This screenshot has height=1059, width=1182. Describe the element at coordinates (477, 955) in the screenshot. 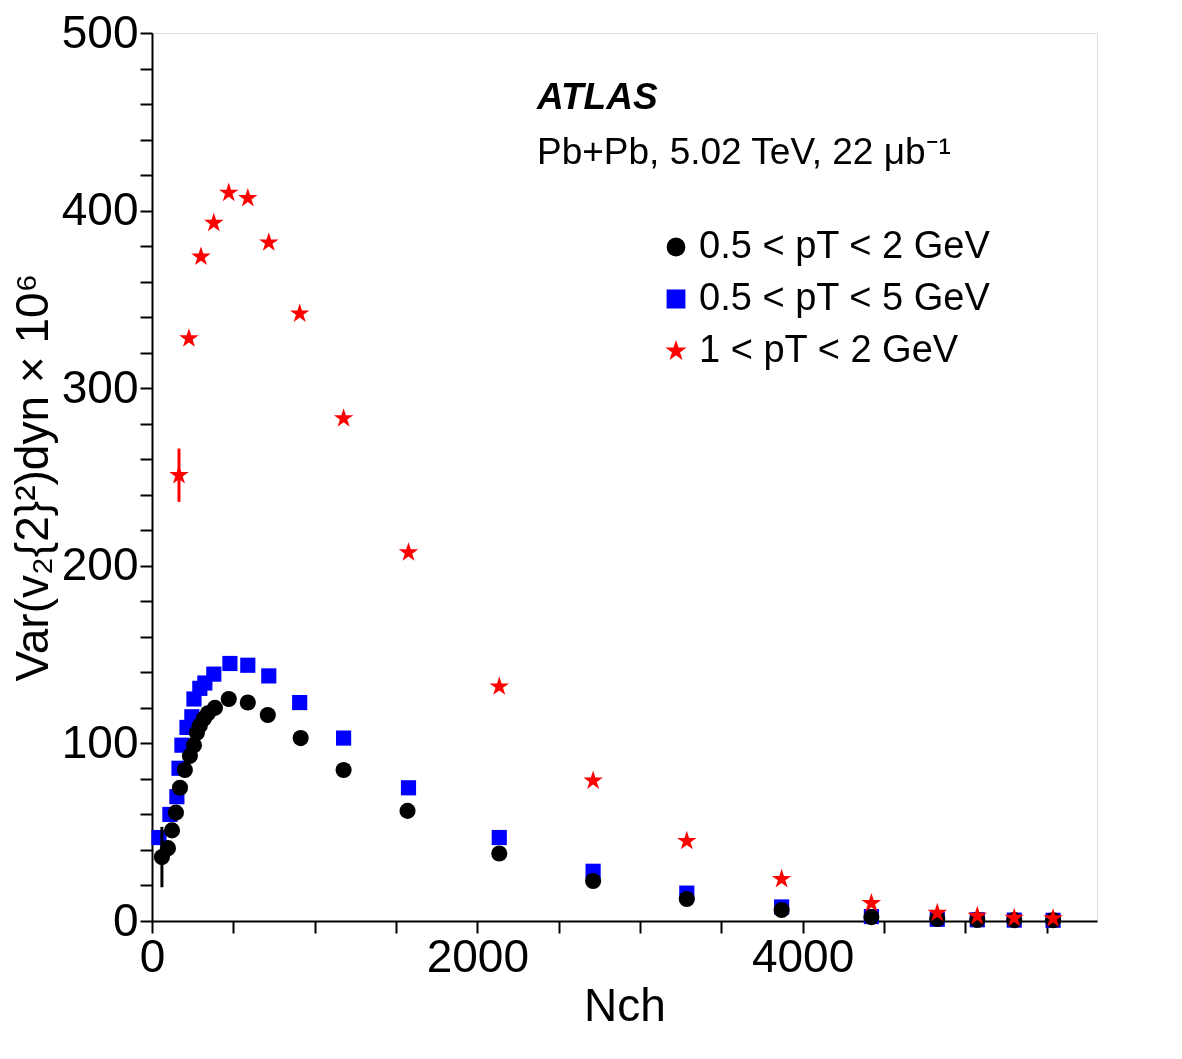

I see `x-tick-label: 2000` at that location.